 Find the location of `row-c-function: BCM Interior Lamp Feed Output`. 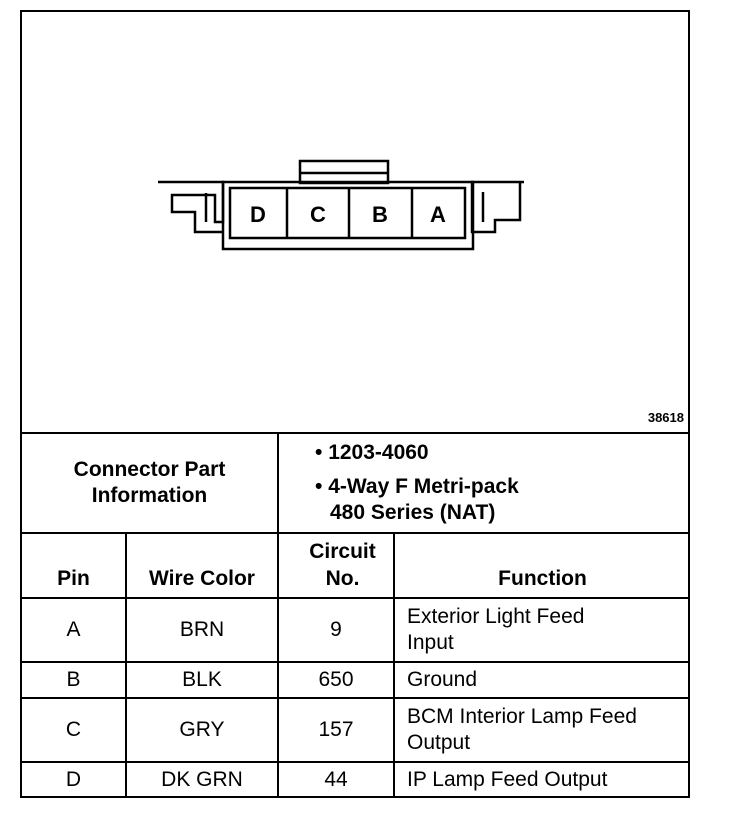

row-c-function: BCM Interior Lamp Feed Output is located at coordinates (522, 729).